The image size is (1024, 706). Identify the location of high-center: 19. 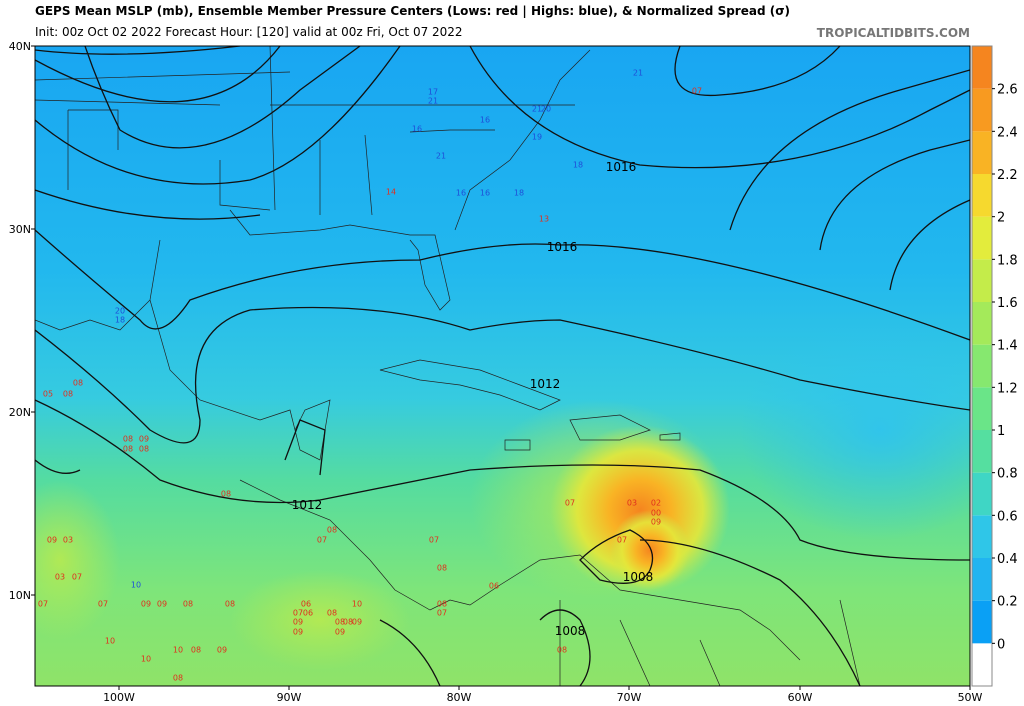
(537, 137).